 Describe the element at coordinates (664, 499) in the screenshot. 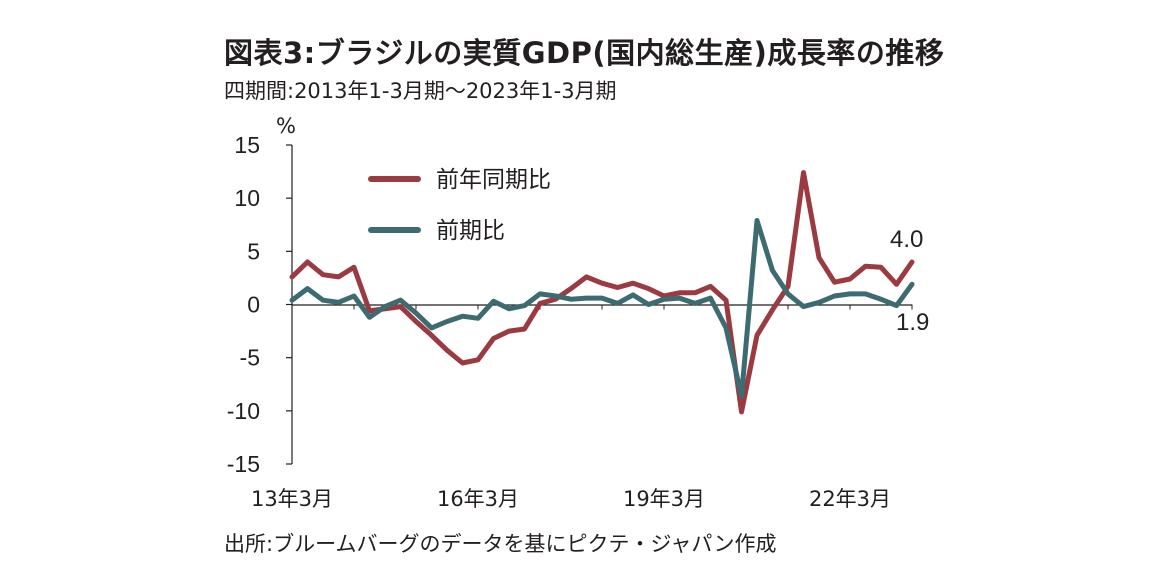

I see `x-tick-label: 19年3月` at that location.